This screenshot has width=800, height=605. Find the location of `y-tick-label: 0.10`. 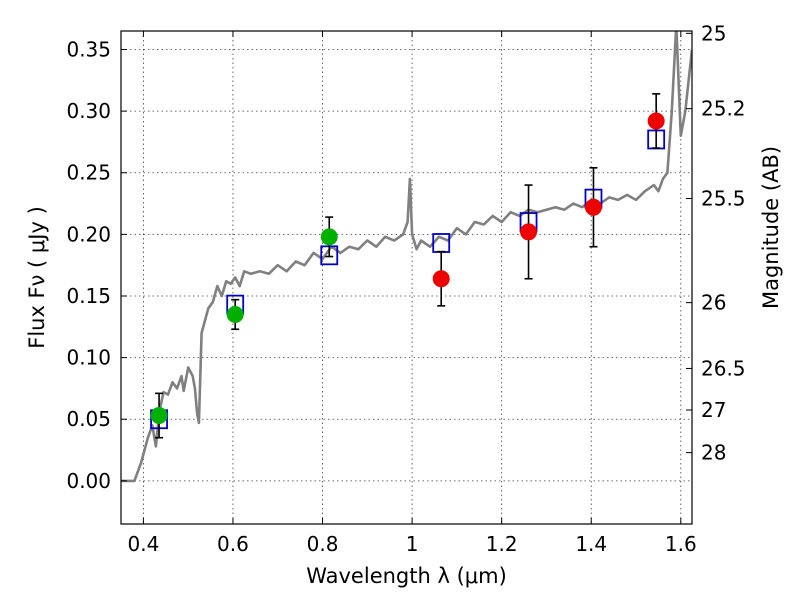

y-tick-label: 0.10 is located at coordinates (88, 358).